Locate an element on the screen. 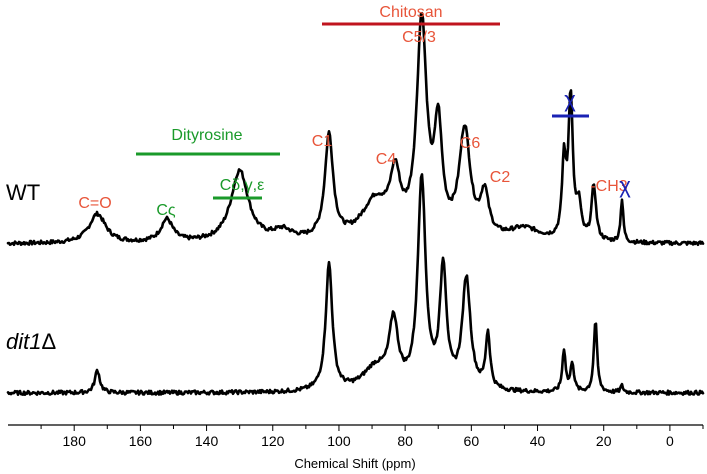  c2-label: C2 is located at coordinates (500, 177).